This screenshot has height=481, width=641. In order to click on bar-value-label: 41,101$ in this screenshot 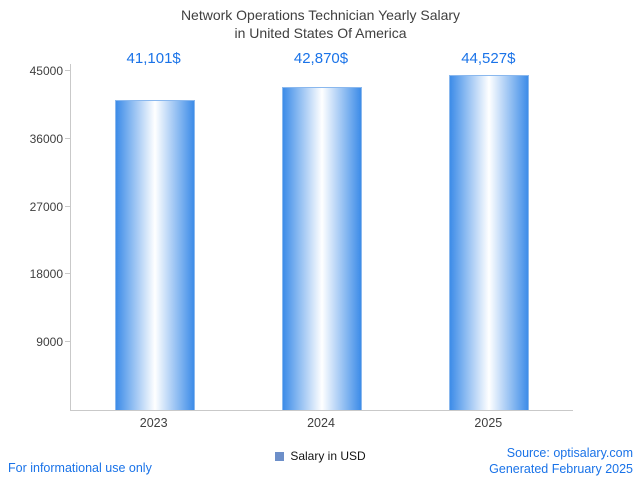, I will do `click(153, 58)`.